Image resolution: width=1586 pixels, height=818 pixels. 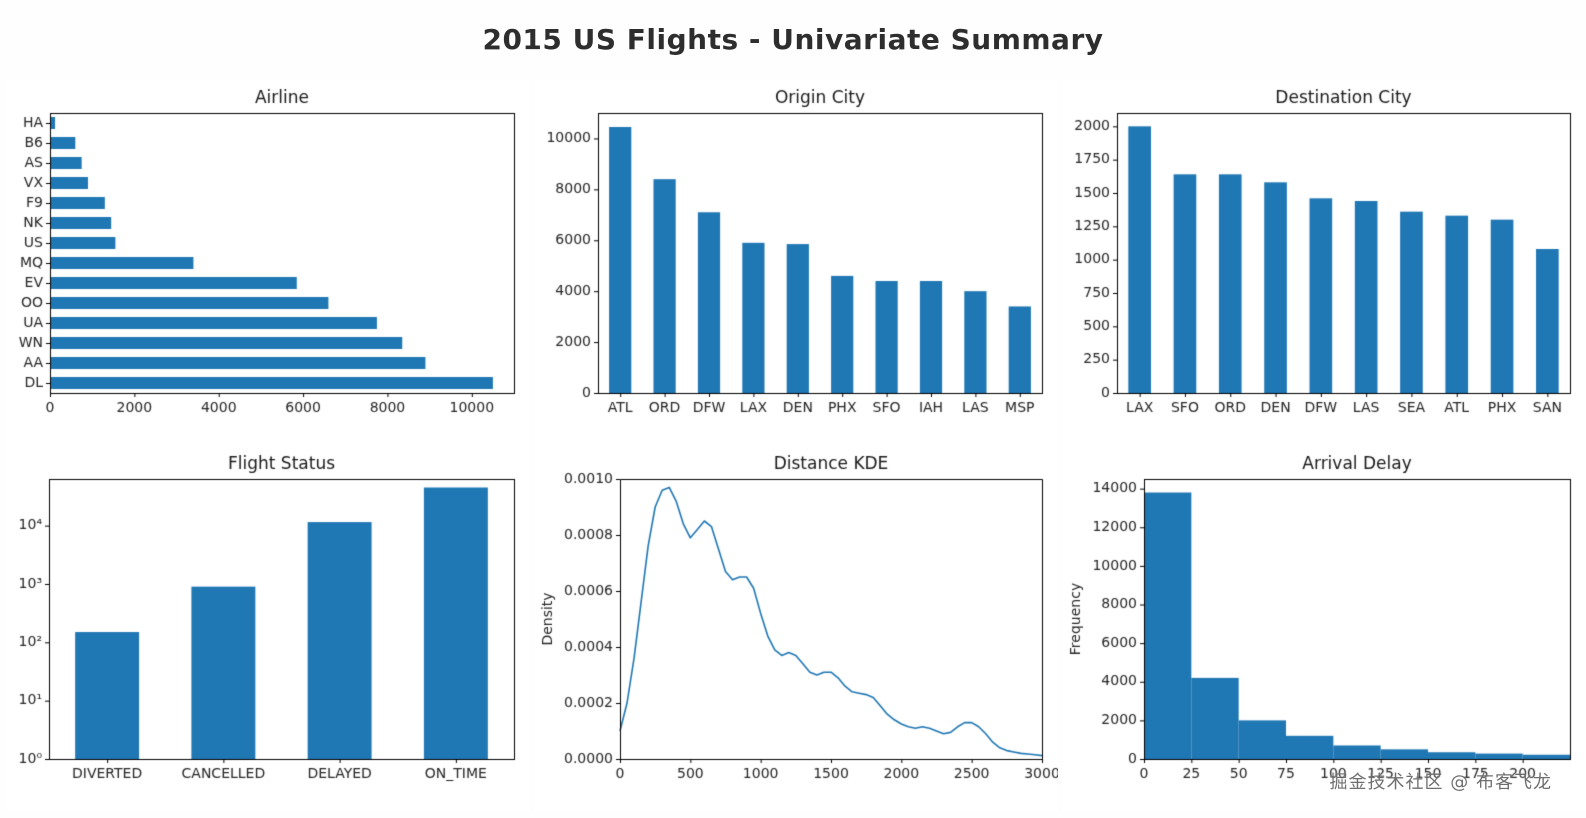 I want to click on flight-status-bar-chart, so click(x=268, y=628).